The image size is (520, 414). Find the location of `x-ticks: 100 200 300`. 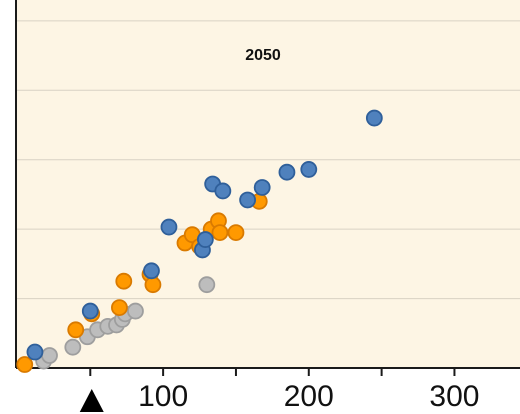

x-ticks: 100 200 300 is located at coordinates (284, 390).